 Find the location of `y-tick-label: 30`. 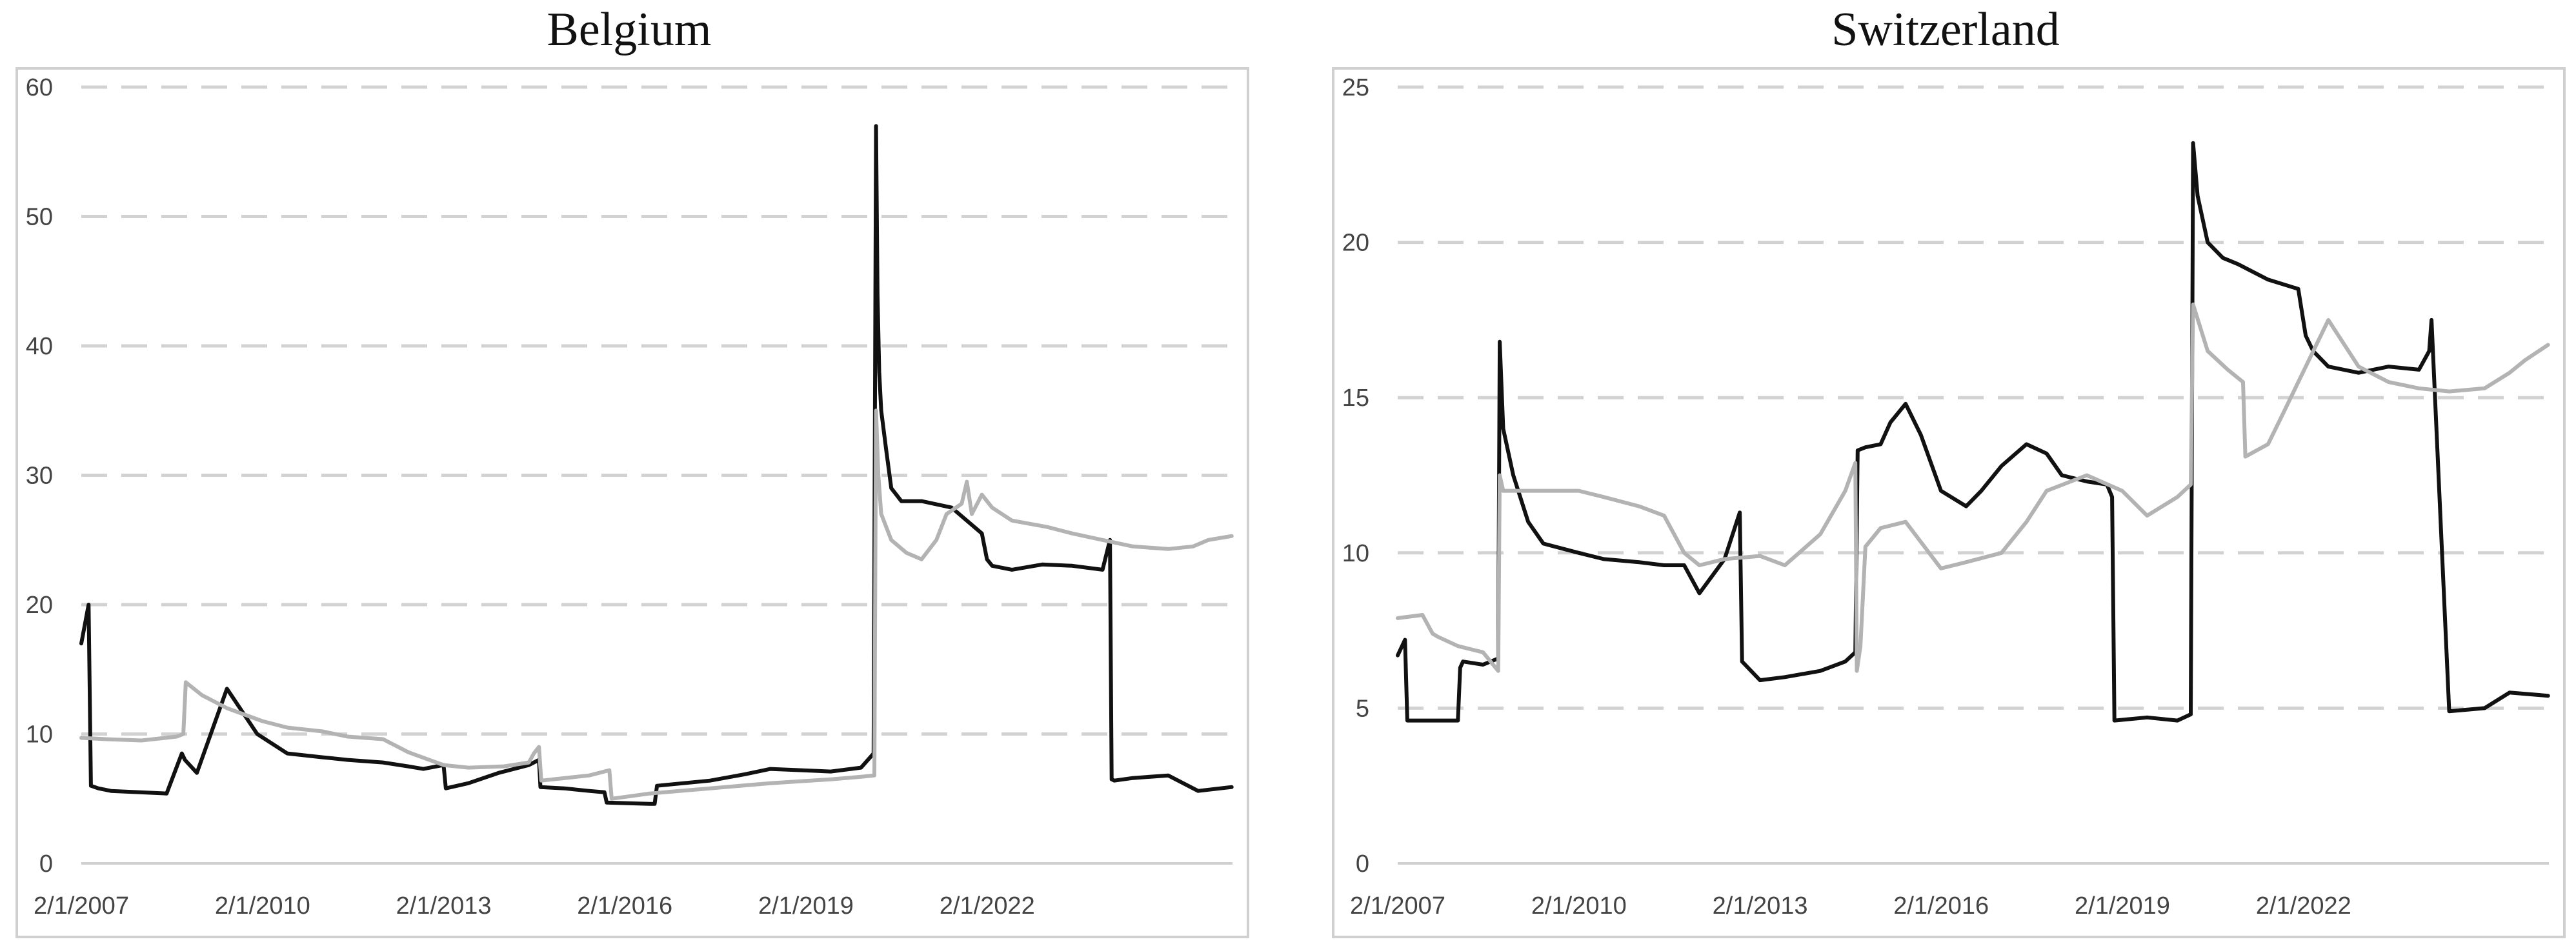

y-tick-label: 30 is located at coordinates (39, 477).